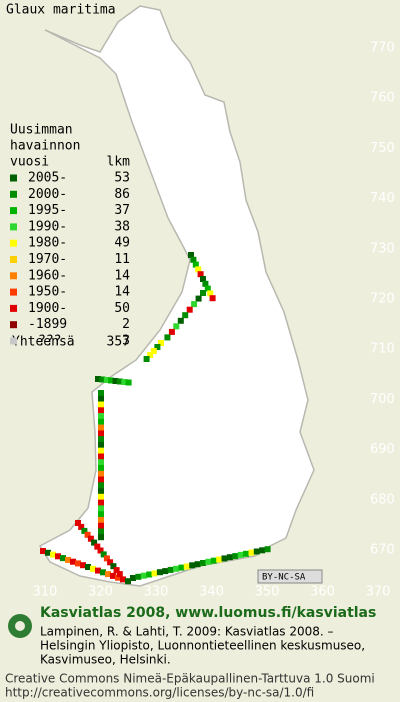  I want to click on legend-label: 1980-, so click(47, 243).